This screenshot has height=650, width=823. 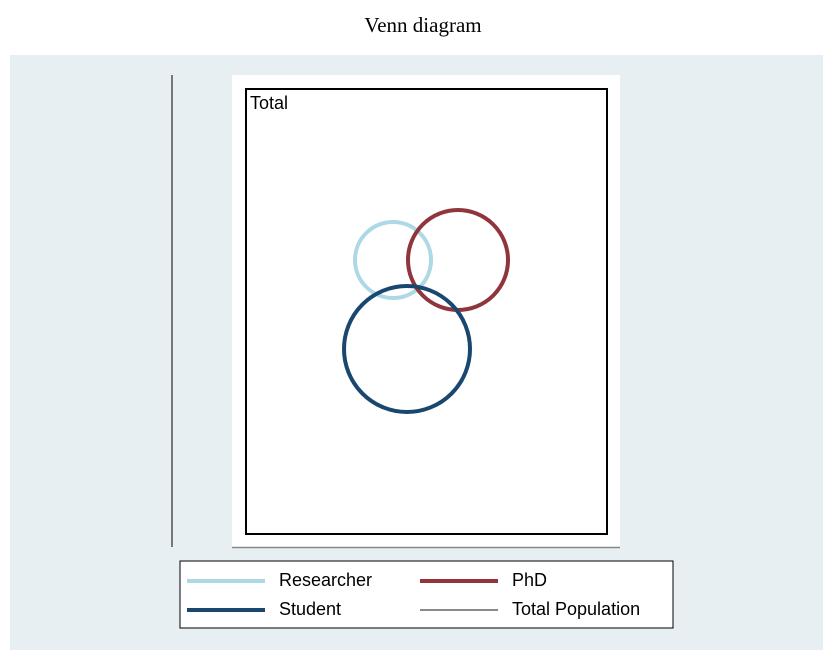 I want to click on legend-label: Total Population, so click(x=576, y=609).